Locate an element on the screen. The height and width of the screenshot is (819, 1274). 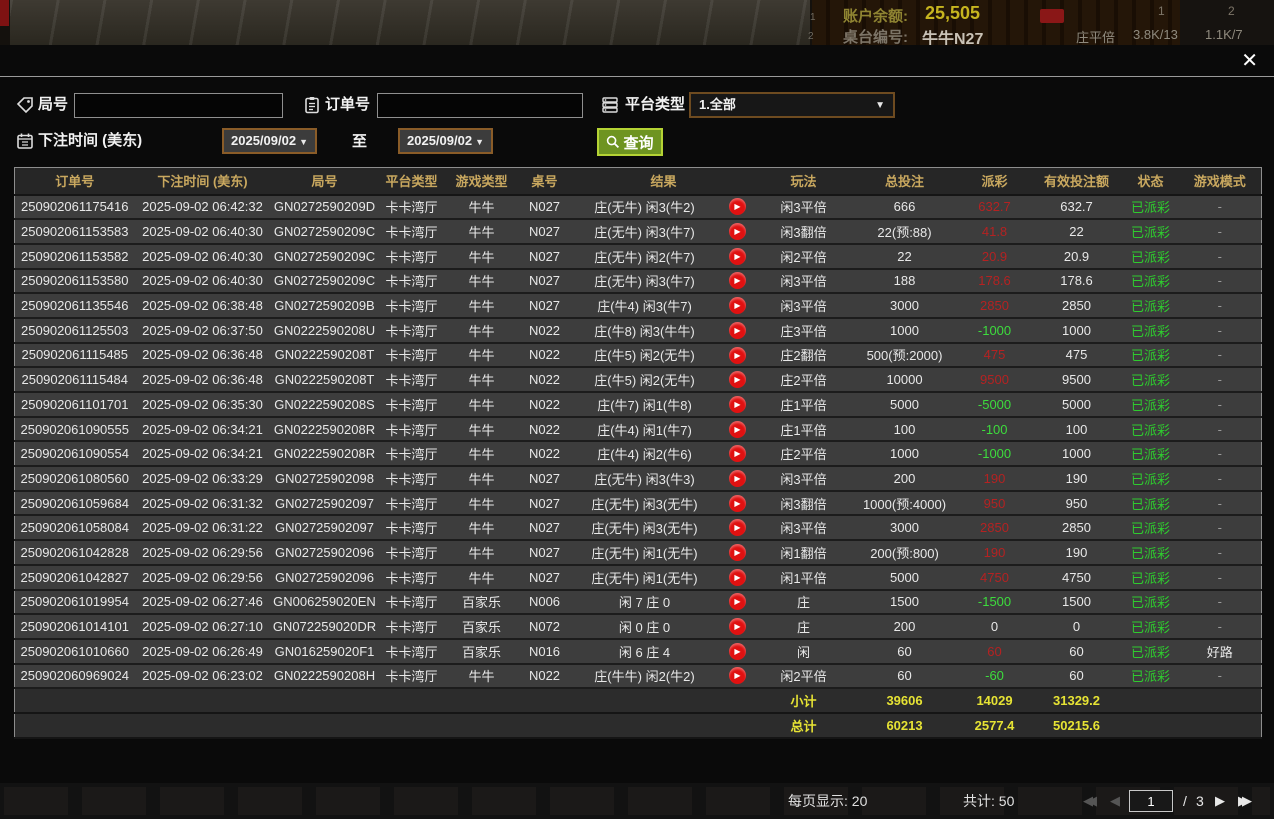
cell-valid: 190 is located at coordinates (1076, 553).